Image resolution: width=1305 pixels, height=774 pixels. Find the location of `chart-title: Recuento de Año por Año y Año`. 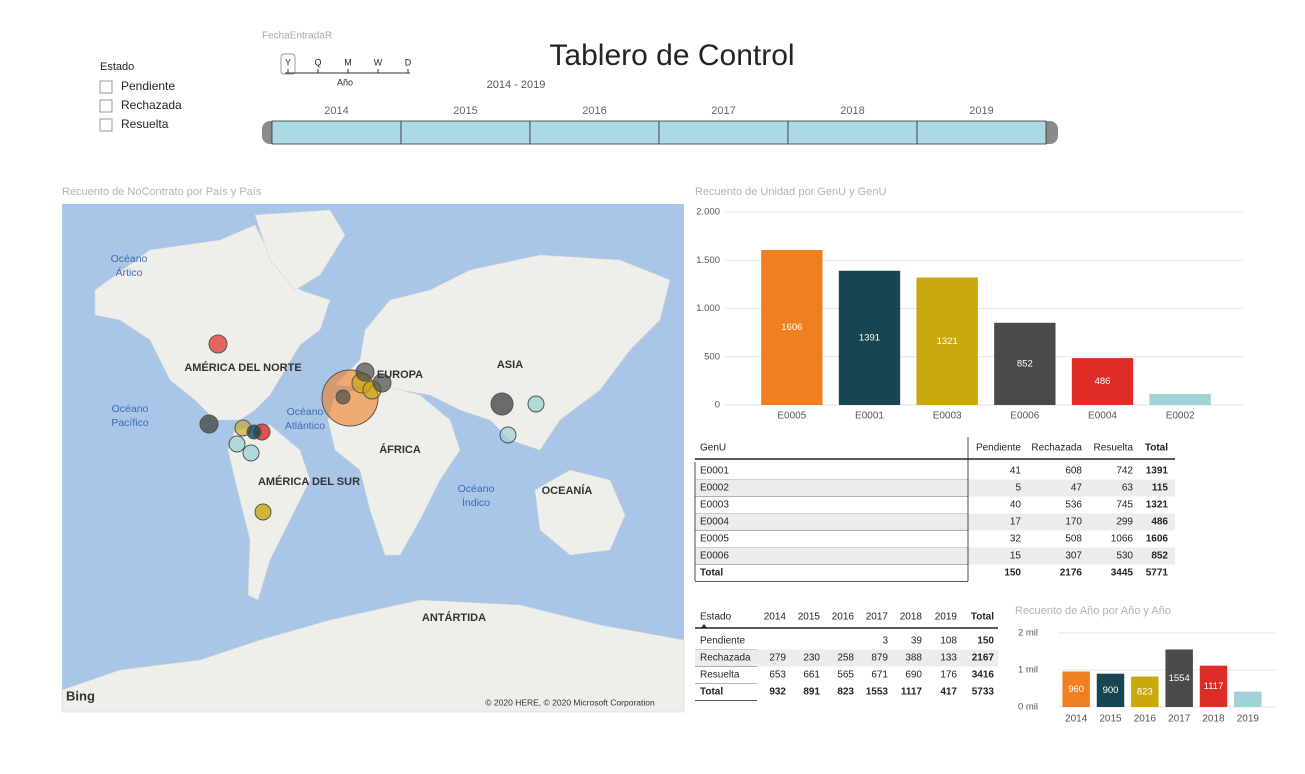

chart-title: Recuento de Año por Año y Año is located at coordinates (1093, 611).